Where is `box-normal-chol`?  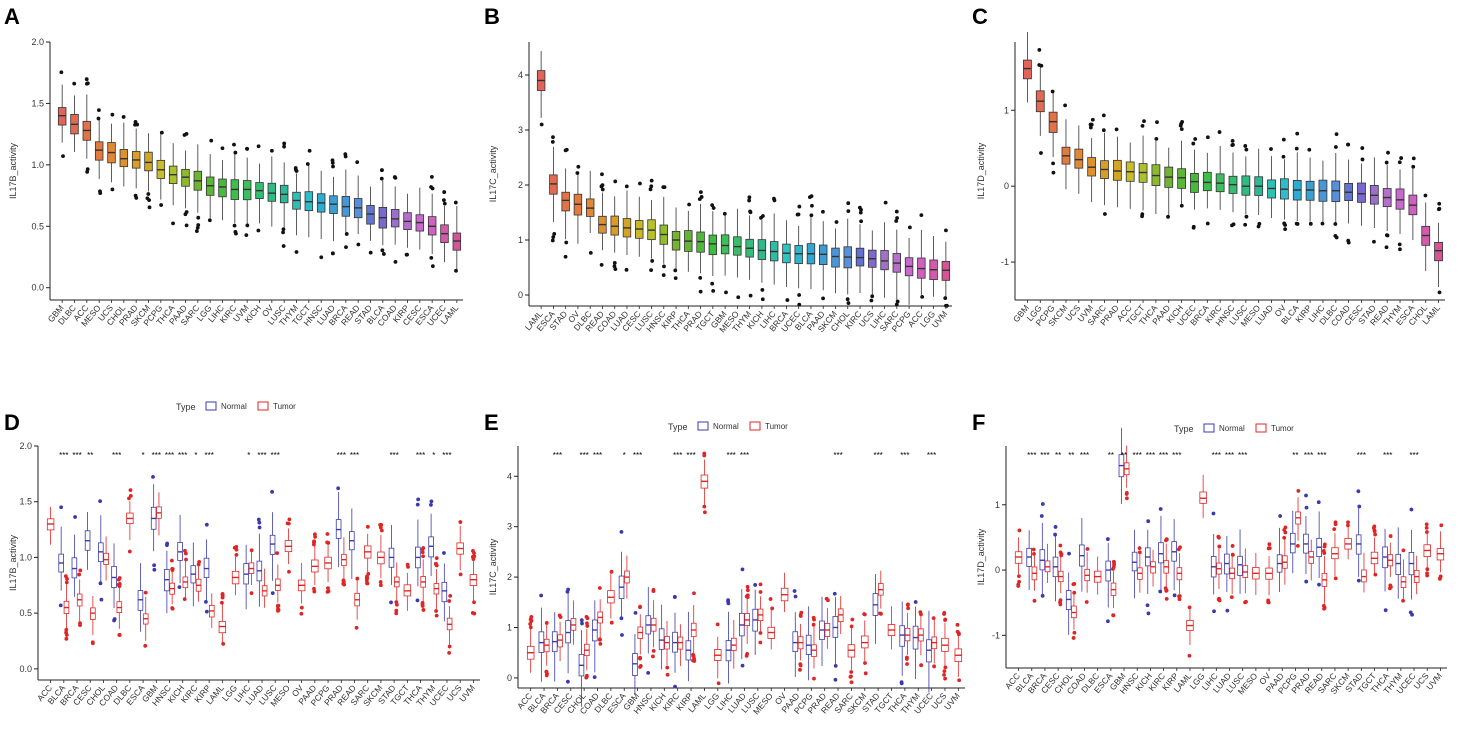
box-normal-chol is located at coordinates (581, 662).